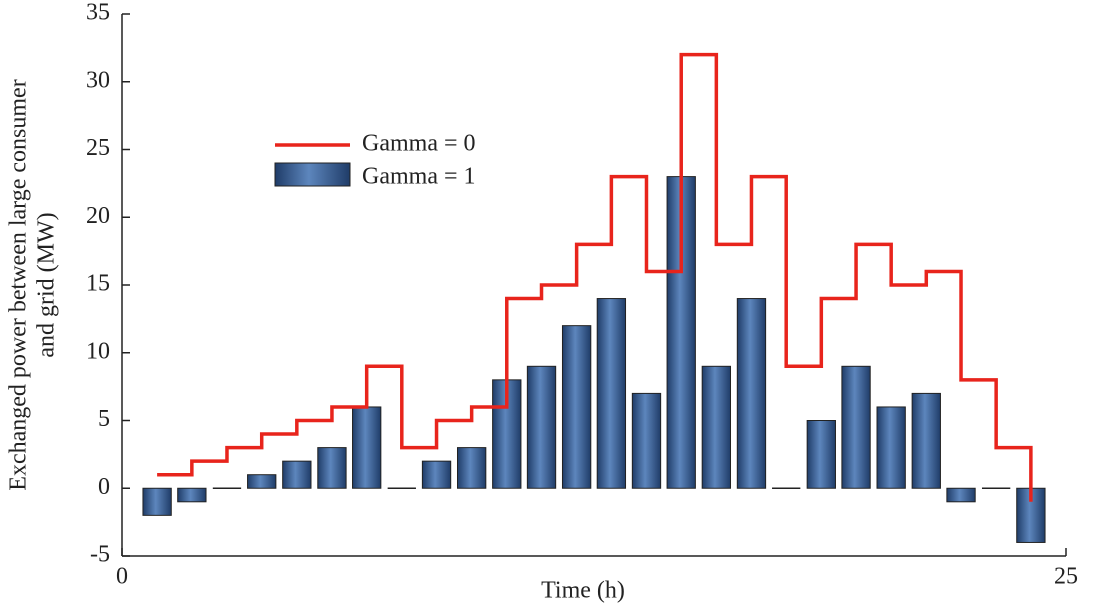 This screenshot has width=1101, height=608. What do you see at coordinates (47, 284) in the screenshot?
I see `y-axis-label-line: and grid (MW)` at bounding box center [47, 284].